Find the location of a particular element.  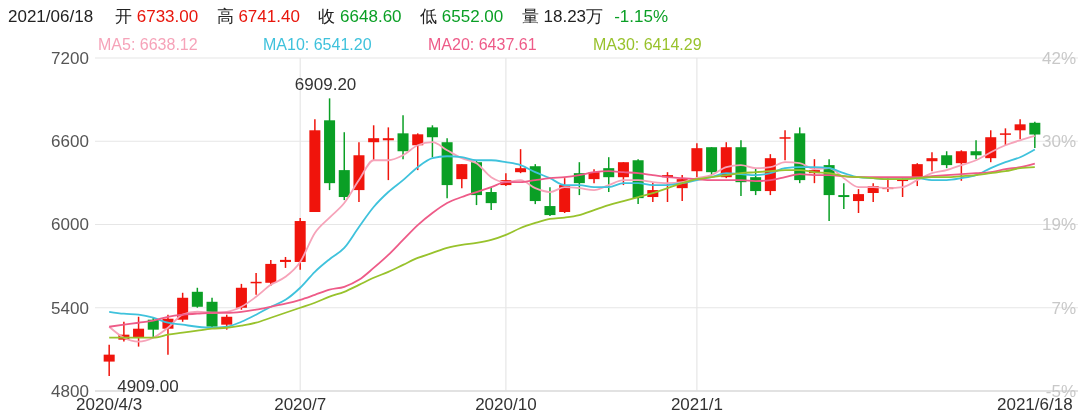

text: 高 6741.40 is located at coordinates (258, 16).